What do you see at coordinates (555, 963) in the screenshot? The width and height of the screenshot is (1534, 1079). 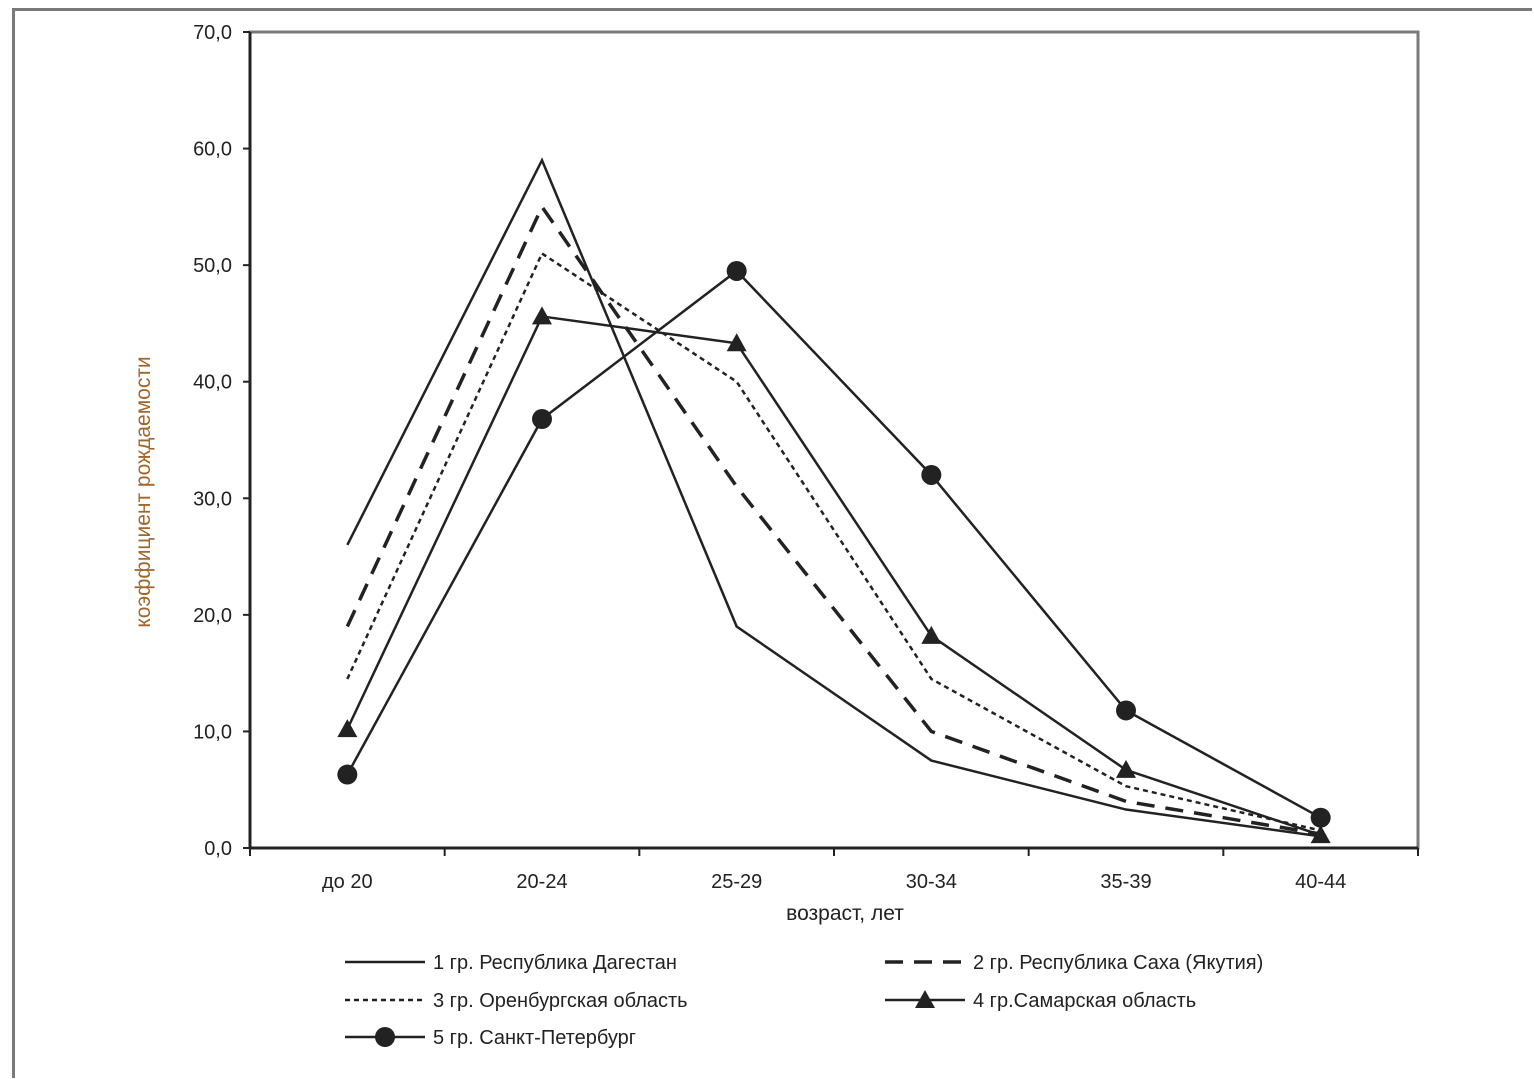 I see `legend-label: 1 гр. Республика Дагестан` at bounding box center [555, 963].